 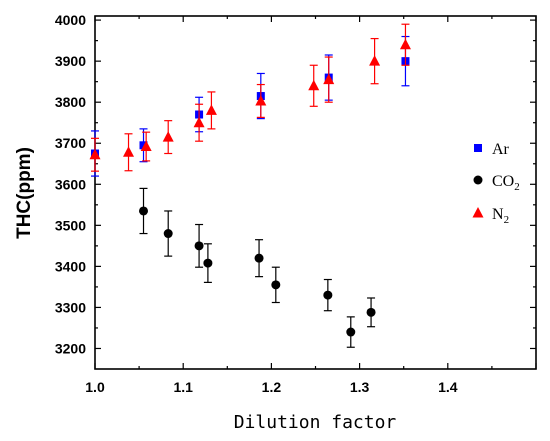 I want to click on legend-label-n2: N2, so click(x=500, y=216).